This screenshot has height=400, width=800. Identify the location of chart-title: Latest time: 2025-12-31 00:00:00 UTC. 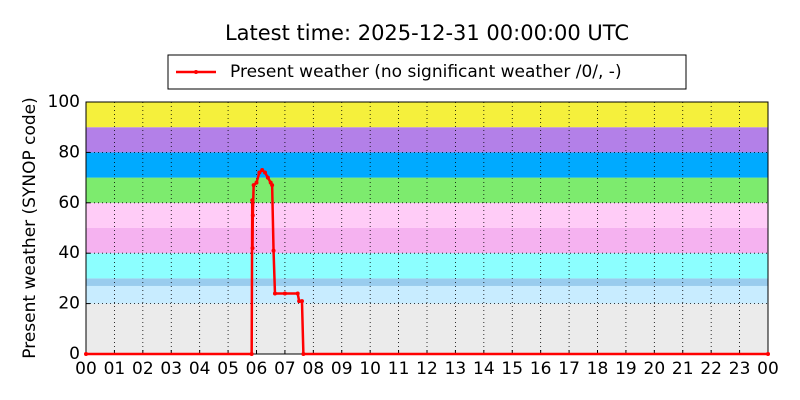
(427, 33).